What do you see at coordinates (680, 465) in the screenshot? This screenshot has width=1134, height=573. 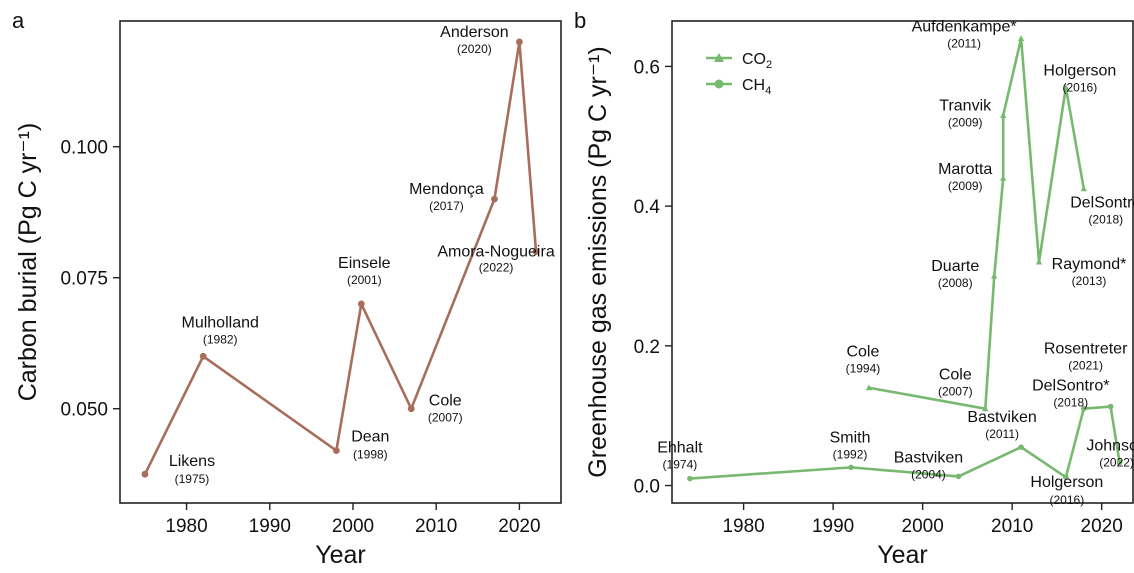 I see `point-annotation-year: (1974)` at bounding box center [680, 465].